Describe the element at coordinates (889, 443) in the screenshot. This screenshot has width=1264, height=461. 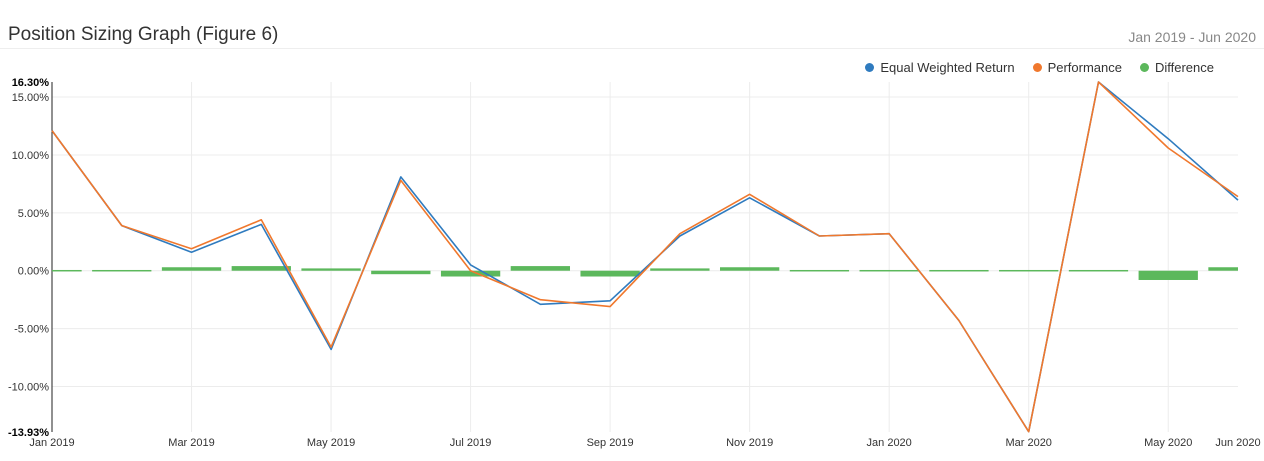
I see `x-tick-label: Jan 2020` at that location.